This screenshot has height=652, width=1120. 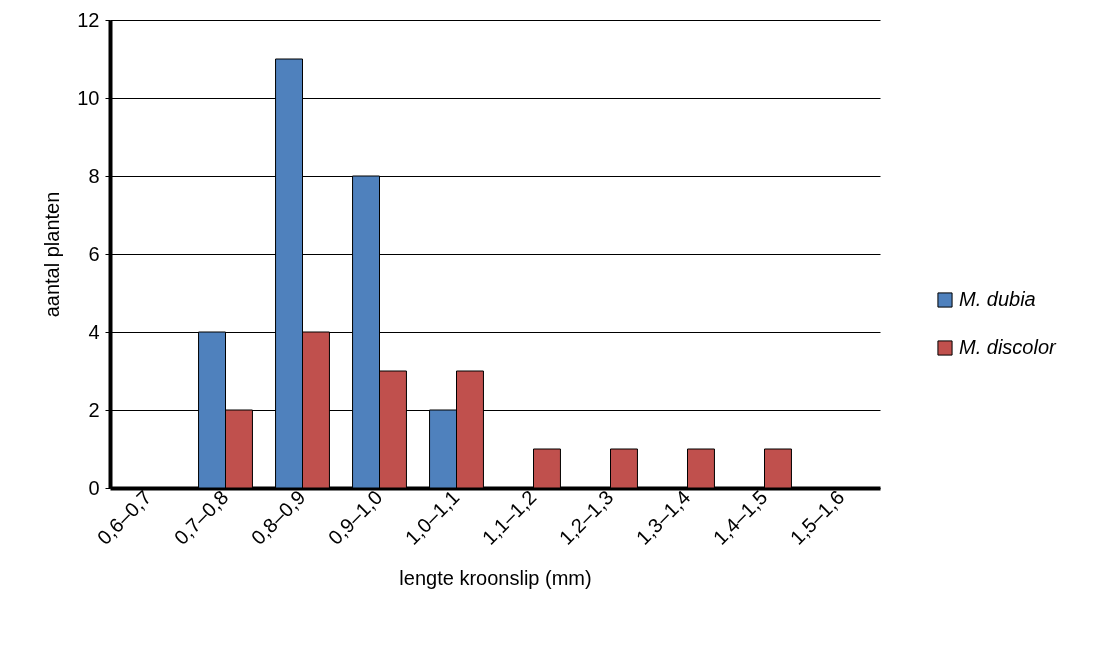 I want to click on y-tick-label: 10, so click(x=88, y=97).